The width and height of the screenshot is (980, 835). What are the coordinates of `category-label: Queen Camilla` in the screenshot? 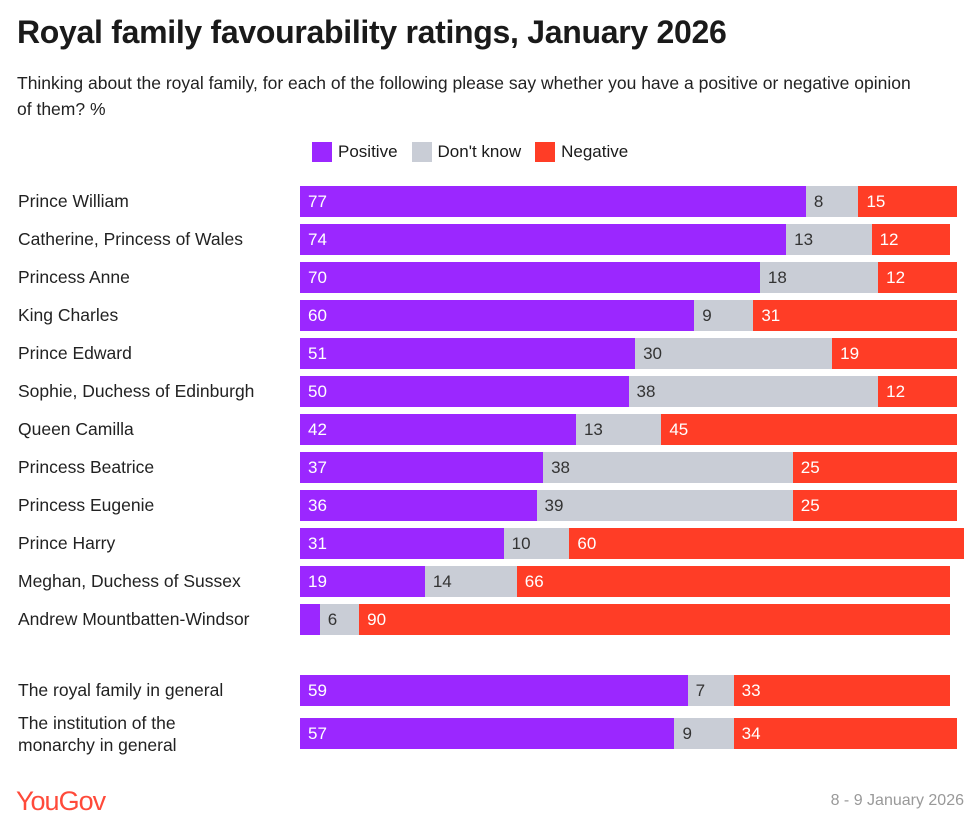 It's located at (76, 429).